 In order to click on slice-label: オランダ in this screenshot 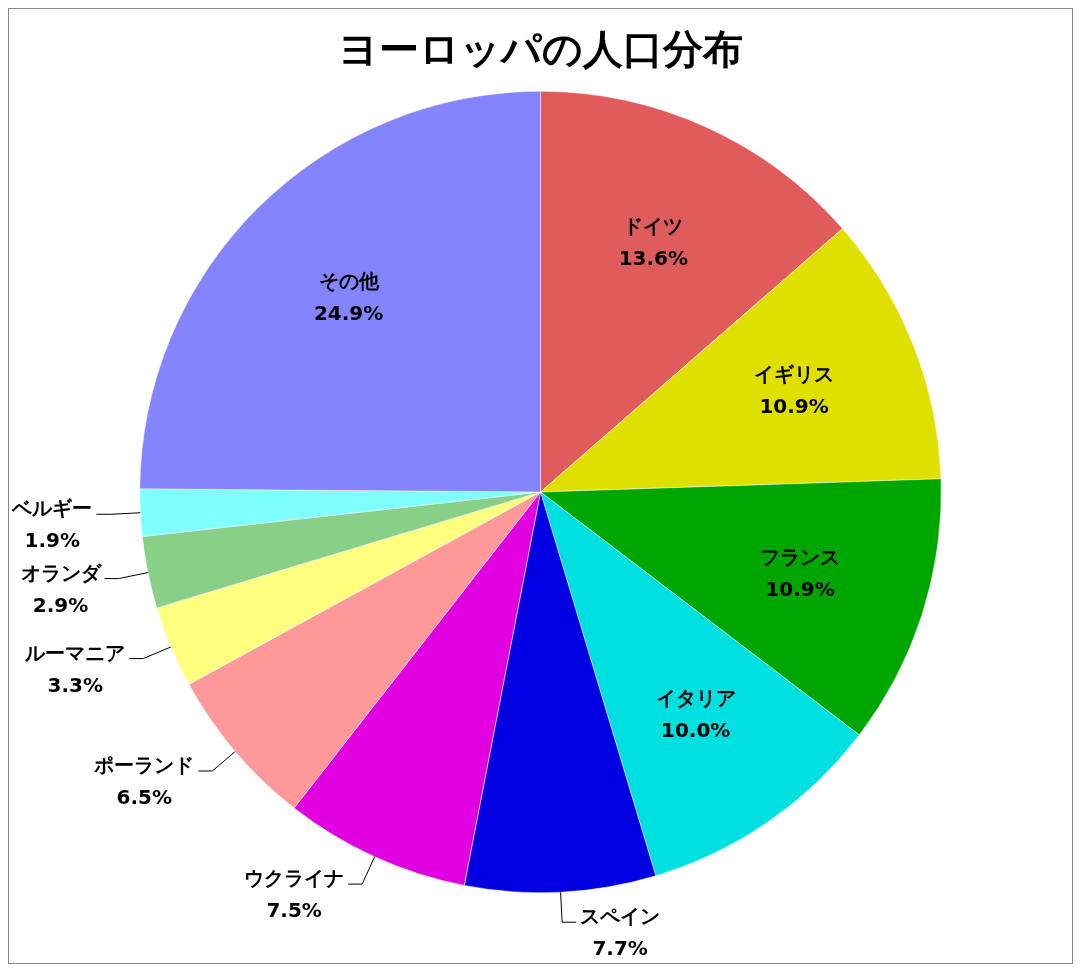, I will do `click(61, 572)`.